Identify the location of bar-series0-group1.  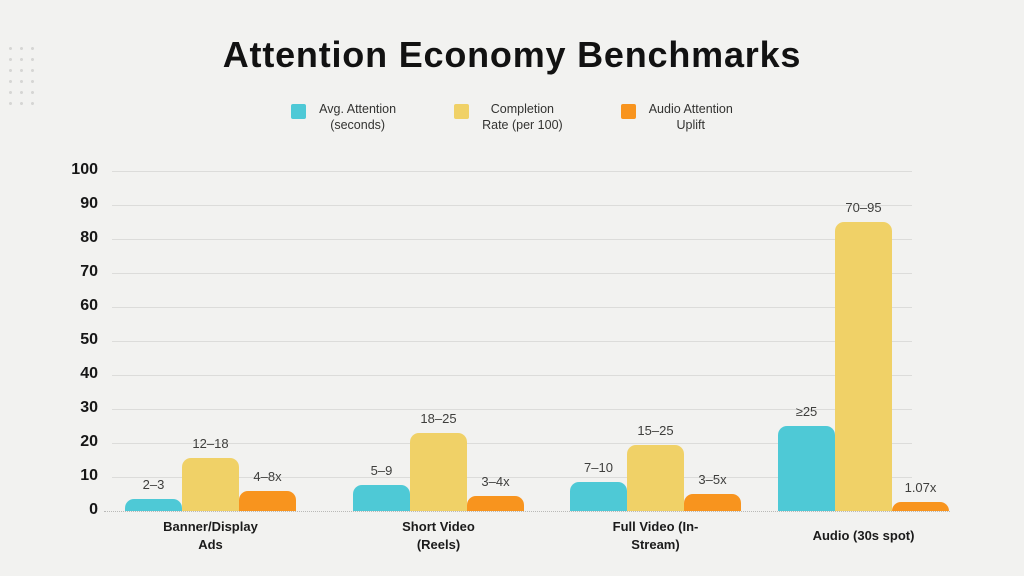
(381, 498).